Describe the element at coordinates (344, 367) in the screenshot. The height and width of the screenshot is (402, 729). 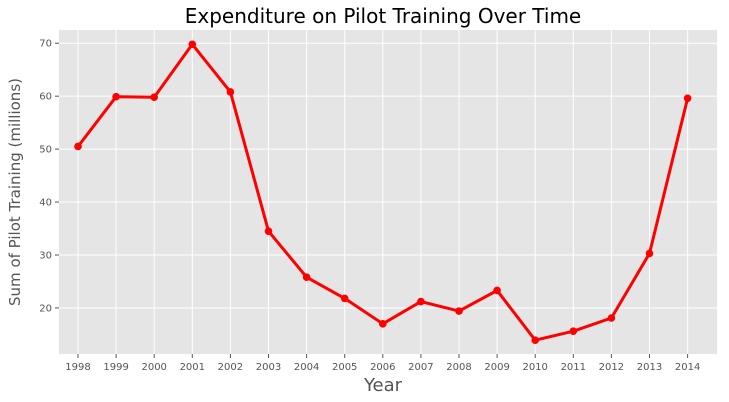
I see `x-tick-label-2005: 2005` at that location.